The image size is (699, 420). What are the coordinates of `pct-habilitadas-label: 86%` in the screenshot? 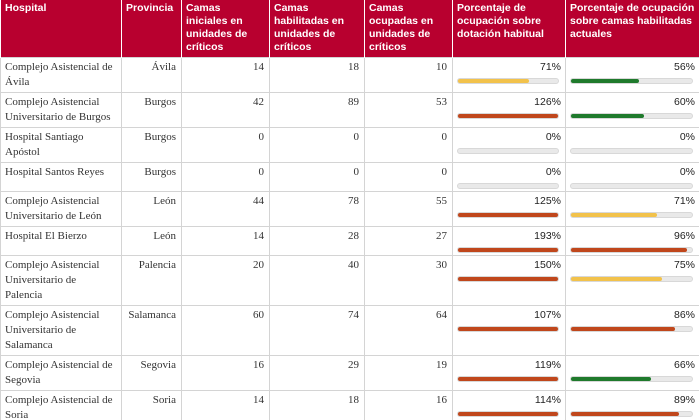 It's located at (684, 315).